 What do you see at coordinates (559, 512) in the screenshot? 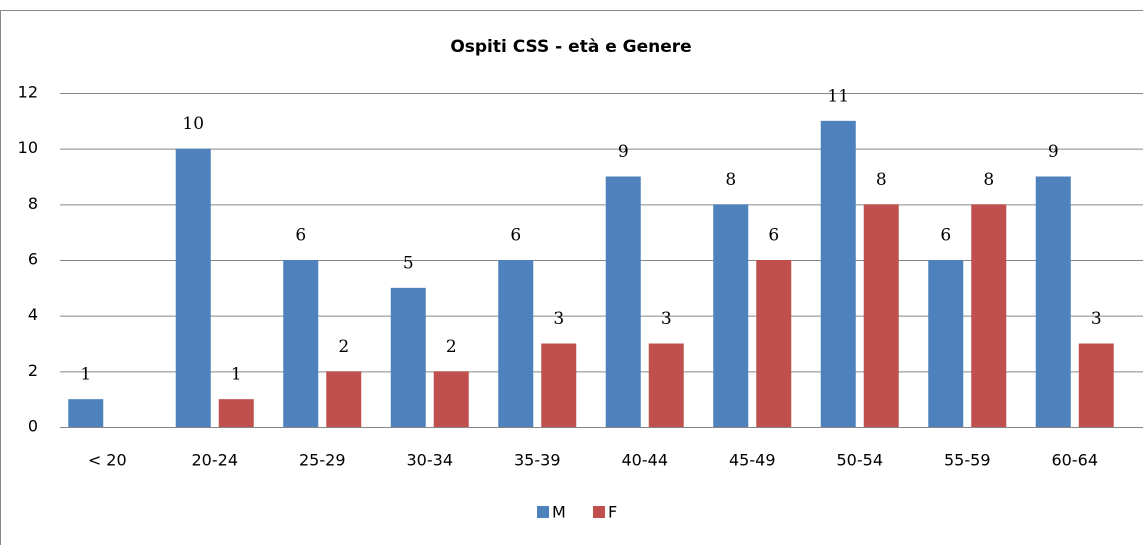
I see `legend-label: M` at bounding box center [559, 512].